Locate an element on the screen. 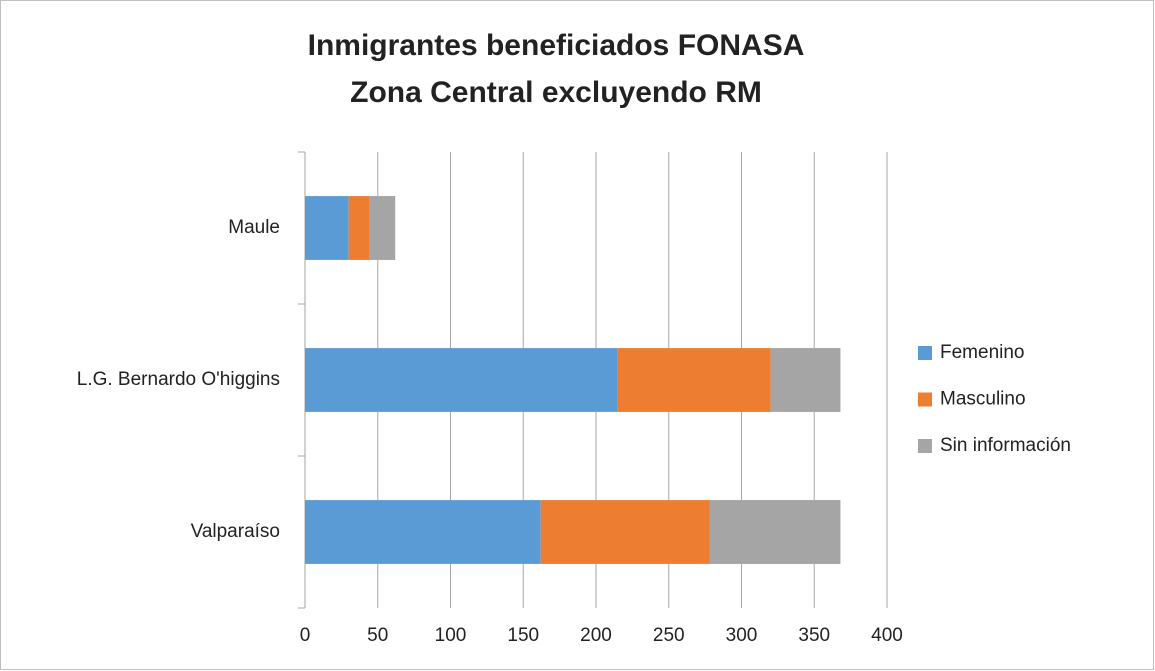  legend-label: Masculino is located at coordinates (983, 399).